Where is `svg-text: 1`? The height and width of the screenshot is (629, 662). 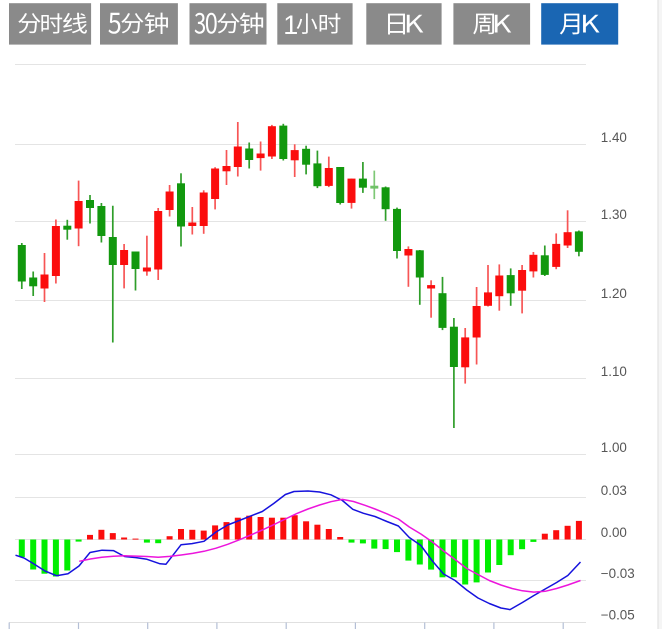 svg-text: 1 is located at coordinates (290, 25).